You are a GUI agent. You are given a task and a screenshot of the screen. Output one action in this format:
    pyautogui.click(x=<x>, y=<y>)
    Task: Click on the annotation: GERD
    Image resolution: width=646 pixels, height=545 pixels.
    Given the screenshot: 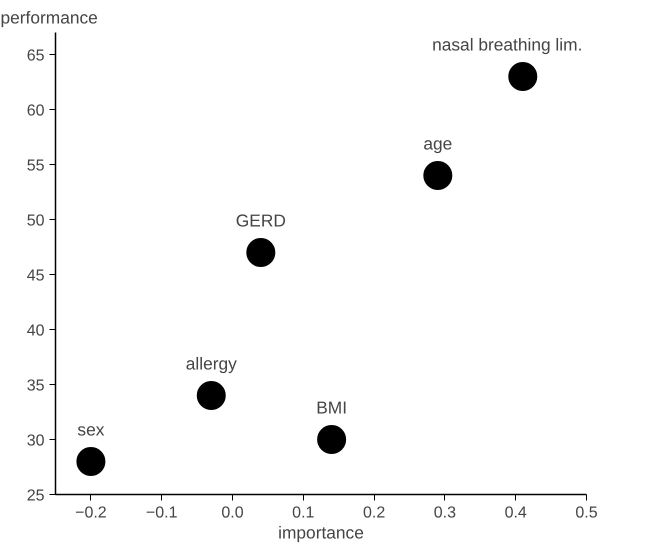 What is the action you would take?
    pyautogui.click(x=261, y=220)
    